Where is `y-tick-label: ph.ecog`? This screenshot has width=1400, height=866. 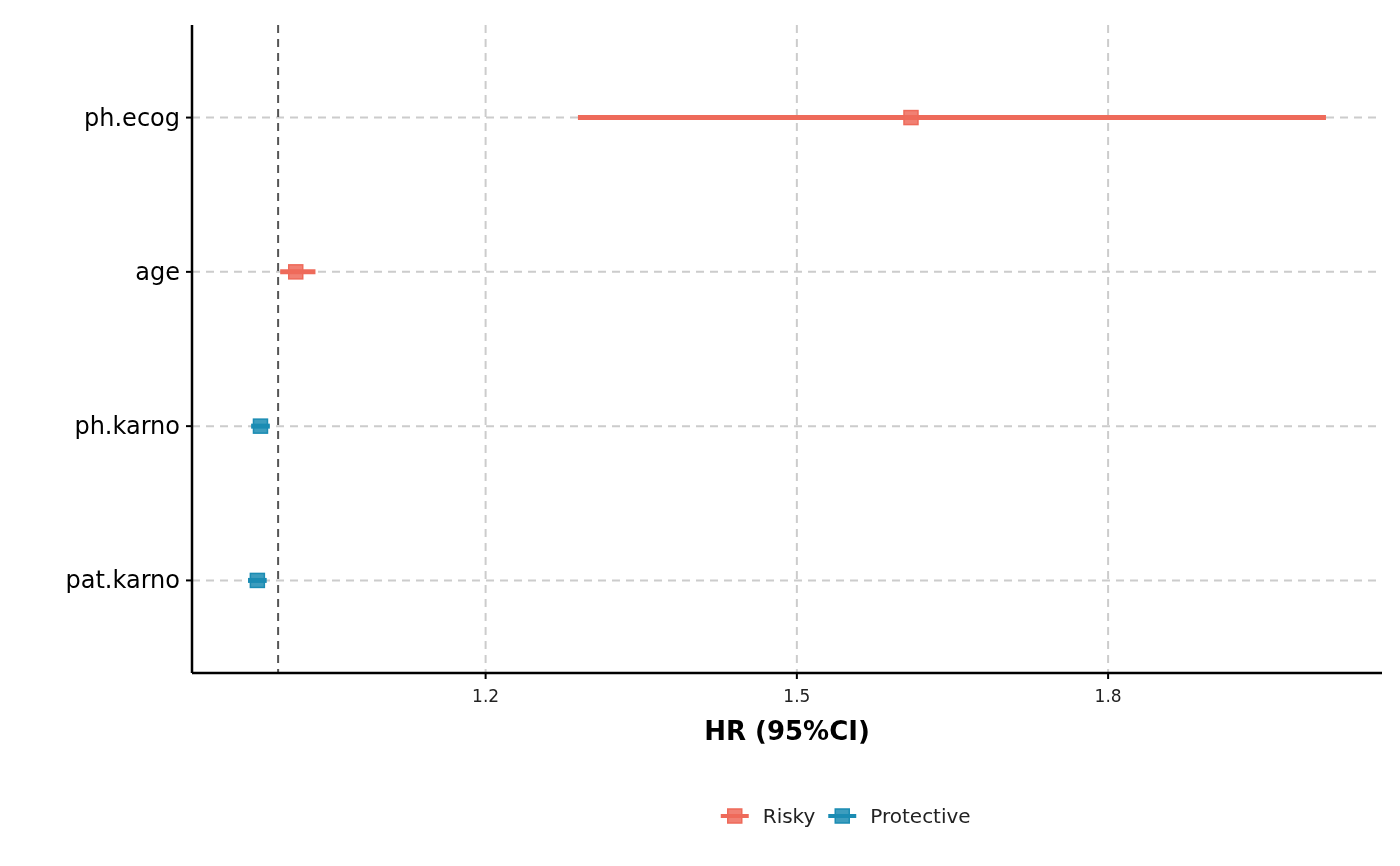
y-tick-label: ph.ecog is located at coordinates (132, 117).